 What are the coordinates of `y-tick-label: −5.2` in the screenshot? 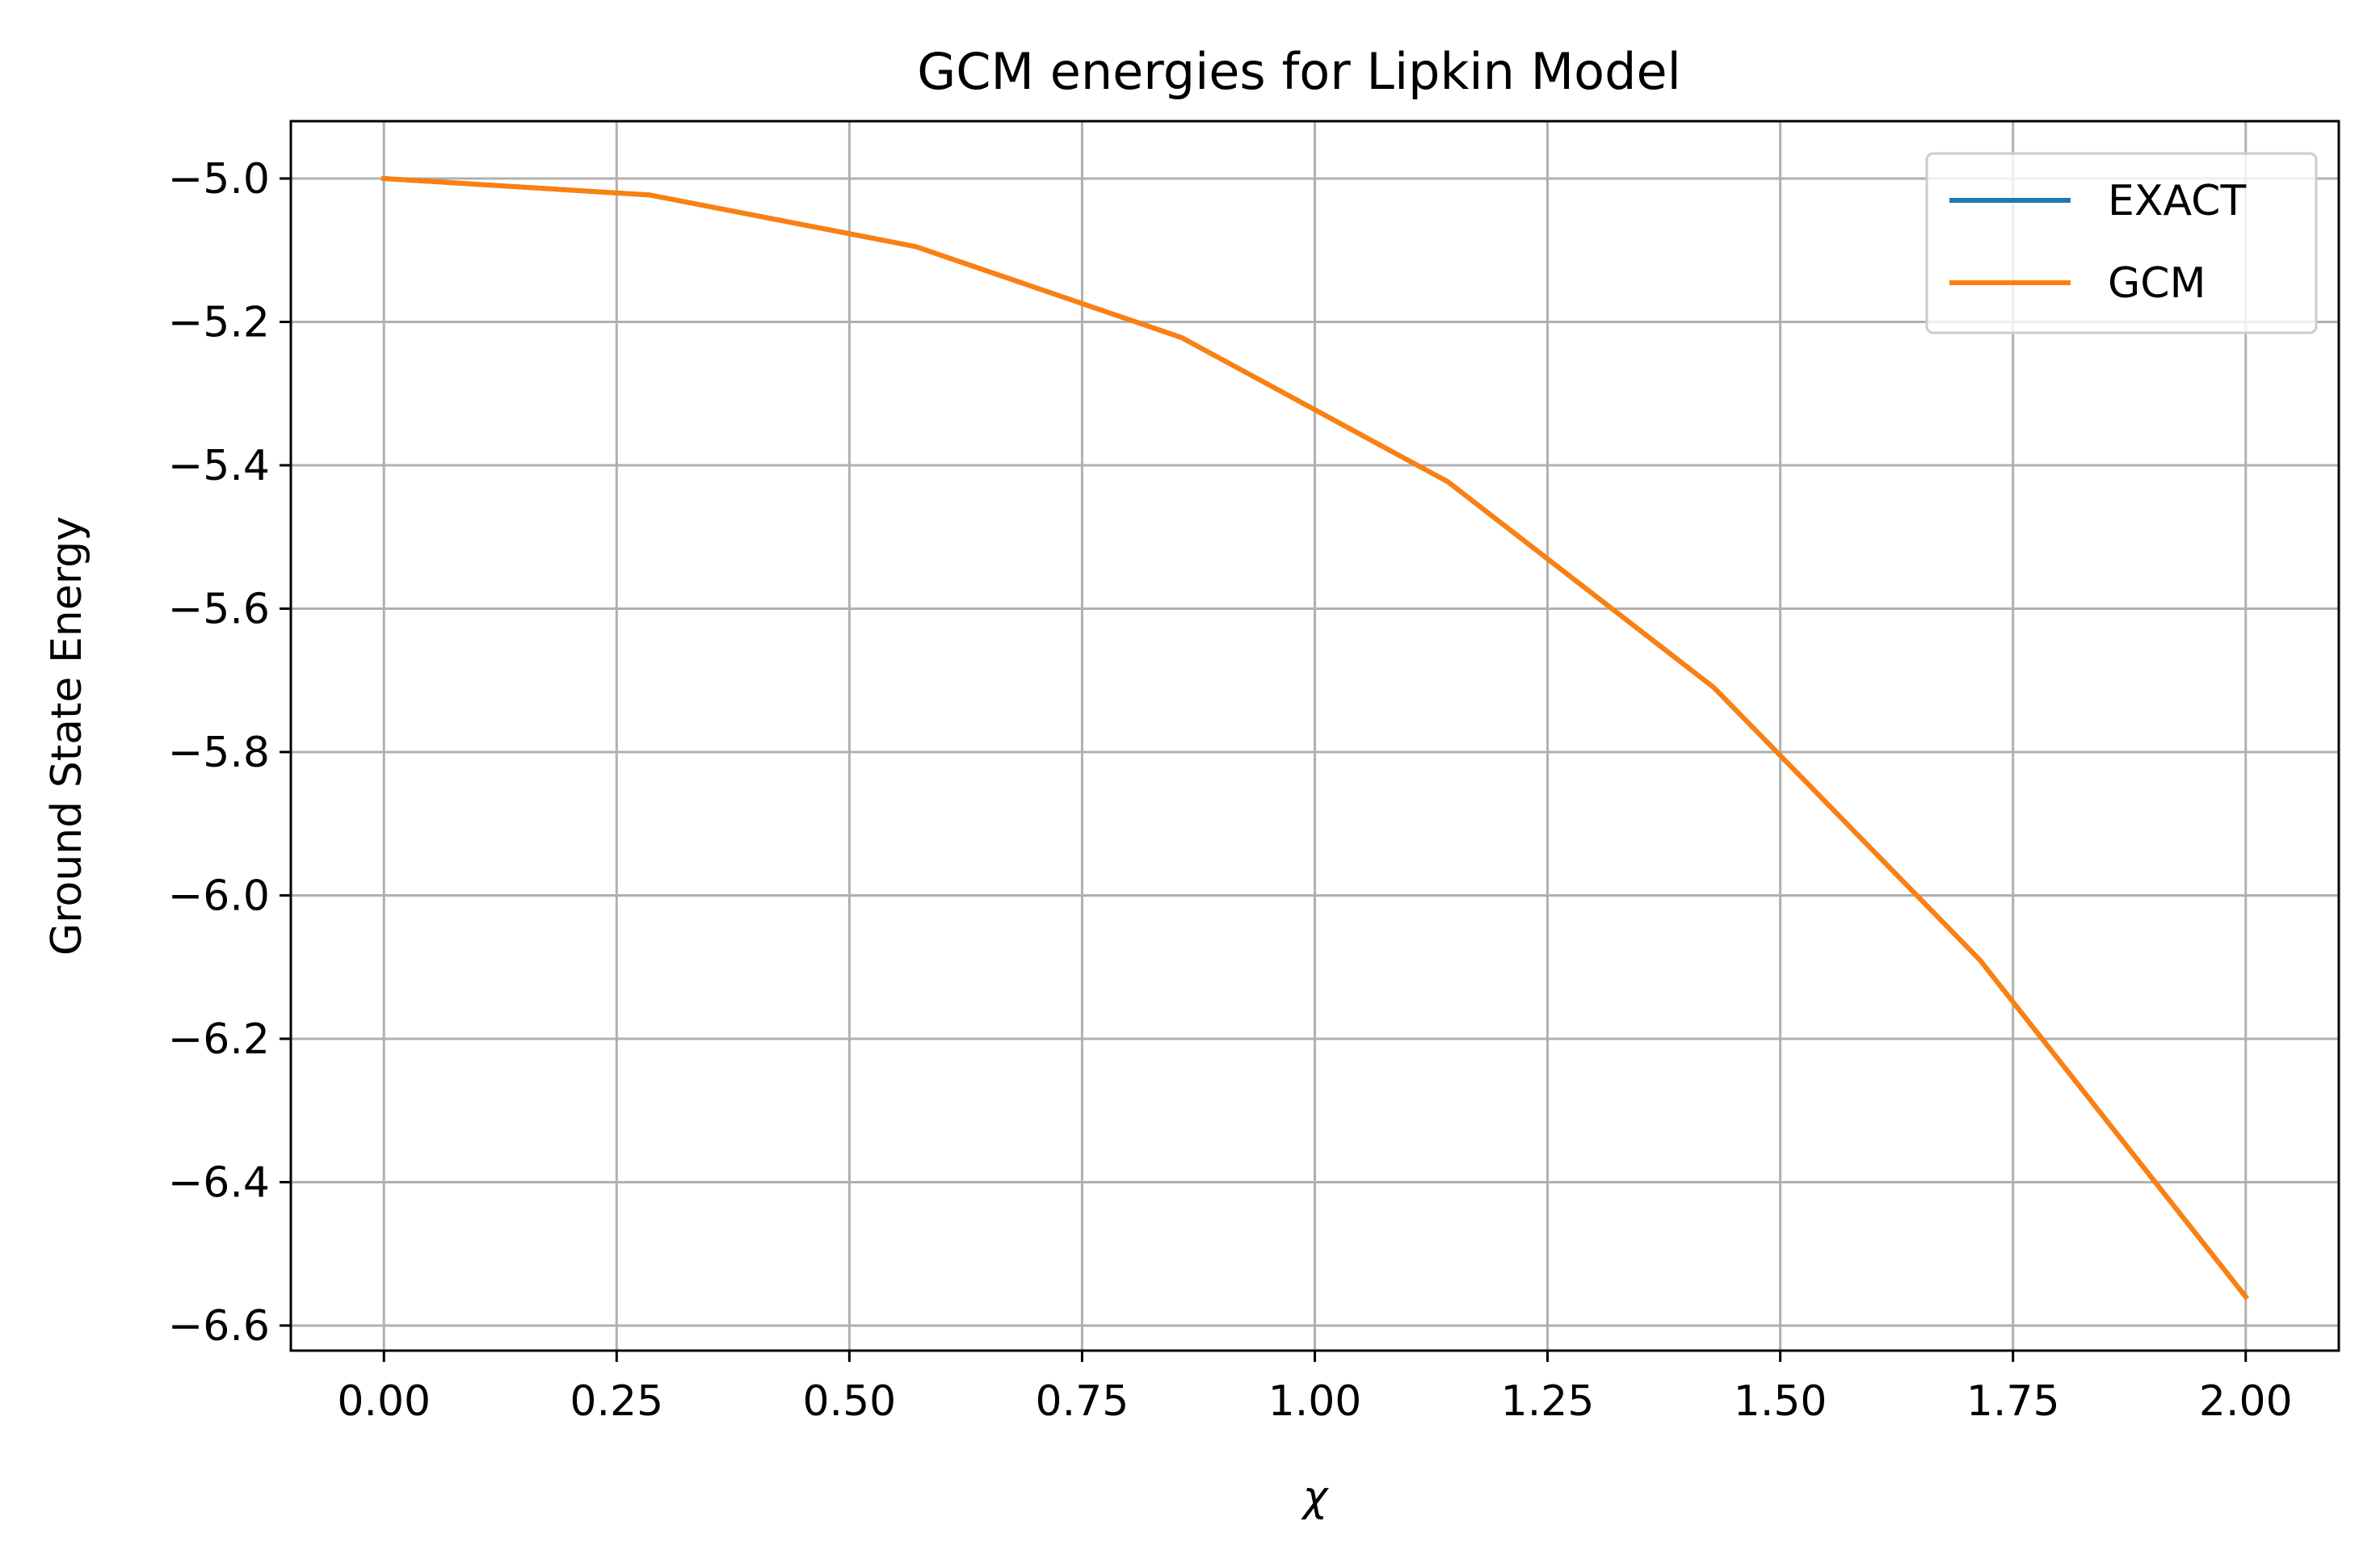 It's located at (219, 322).